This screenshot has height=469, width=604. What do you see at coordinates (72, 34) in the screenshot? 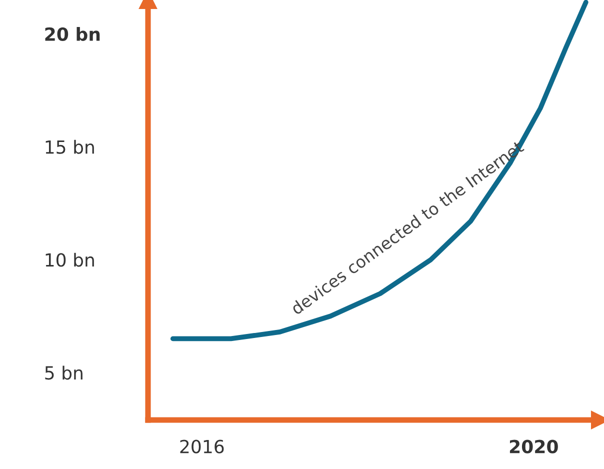
I see `y-tick-label: 20 bn` at bounding box center [72, 34].